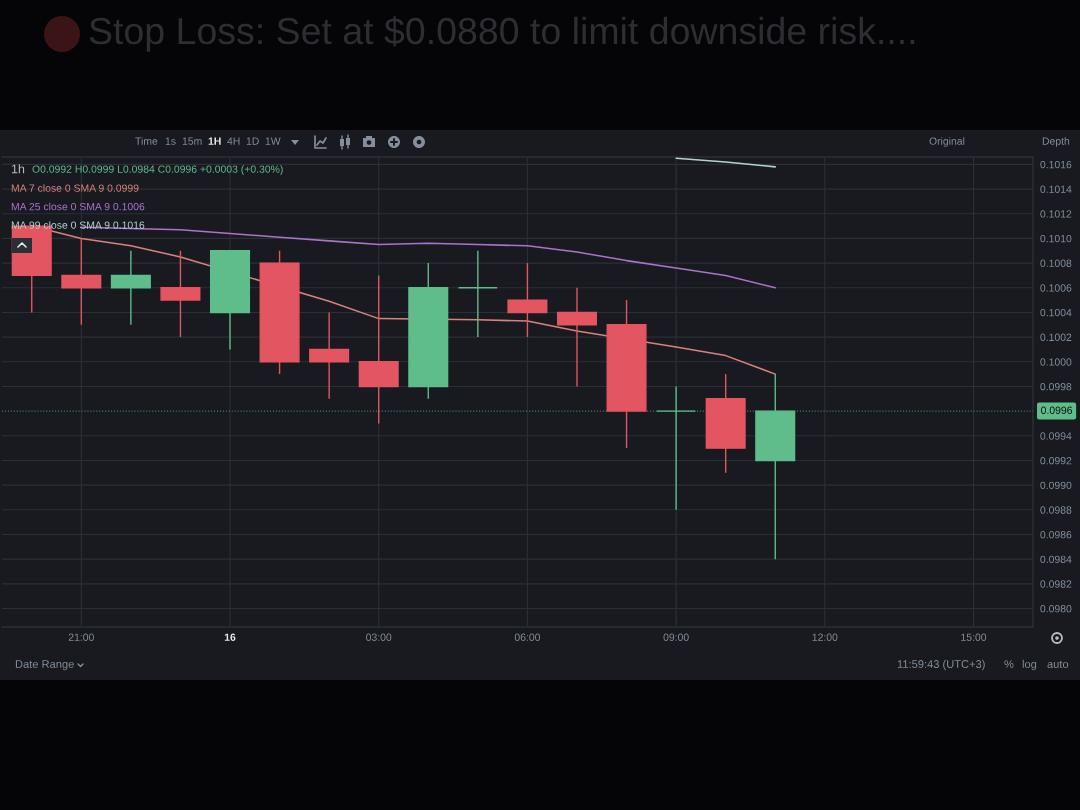 The image size is (1080, 810). I want to click on y-tick-label: 0.1006, so click(1056, 288).